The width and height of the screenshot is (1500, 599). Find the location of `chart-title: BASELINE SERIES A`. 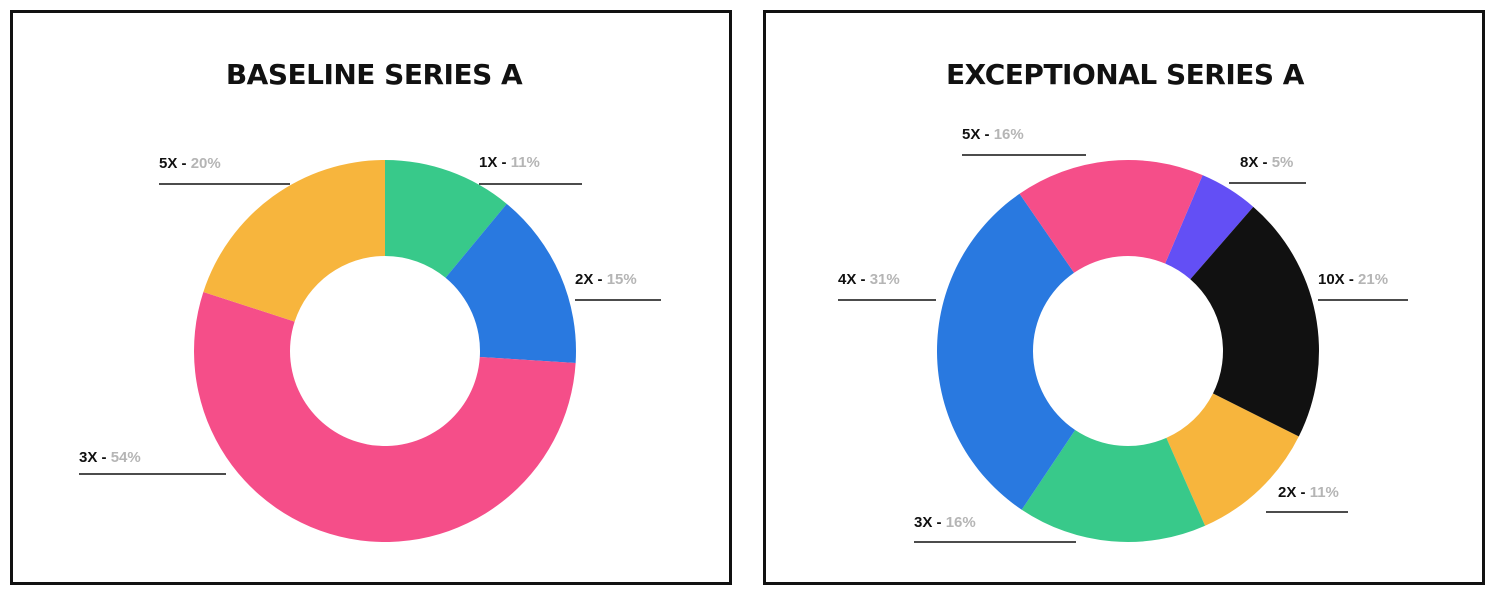

chart-title: BASELINE SERIES A is located at coordinates (374, 74).